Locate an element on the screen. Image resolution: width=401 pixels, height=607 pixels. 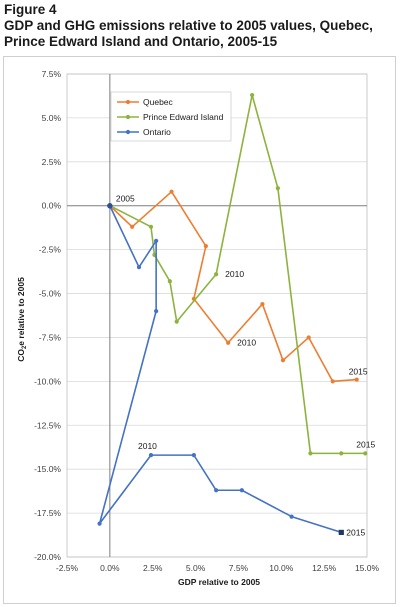
data-point-quebec-2014 is located at coordinates (332, 381).